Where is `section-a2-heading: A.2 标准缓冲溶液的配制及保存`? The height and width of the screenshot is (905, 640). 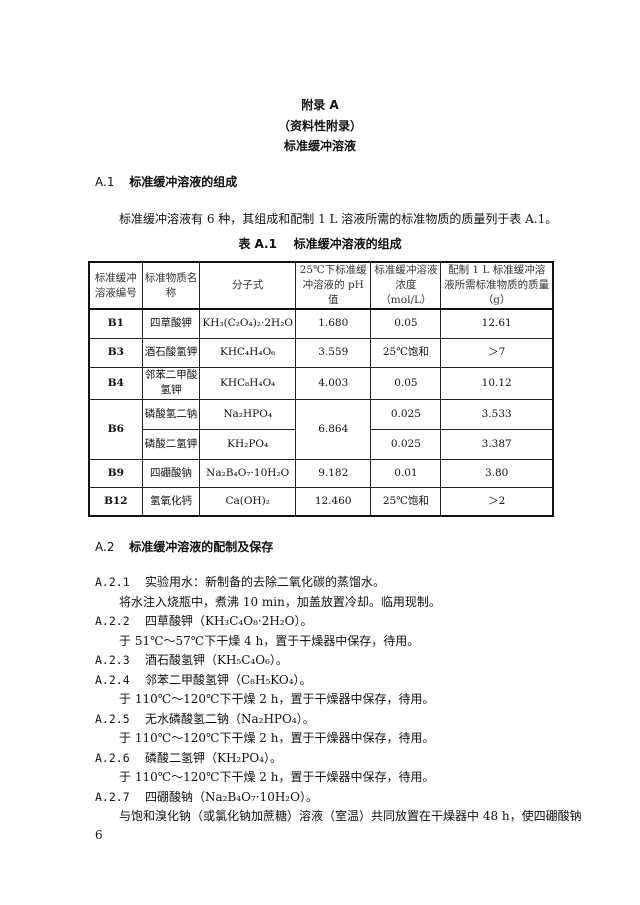 section-a2-heading: A.2 标准缓冲溶液的配制及保存 is located at coordinates (184, 547).